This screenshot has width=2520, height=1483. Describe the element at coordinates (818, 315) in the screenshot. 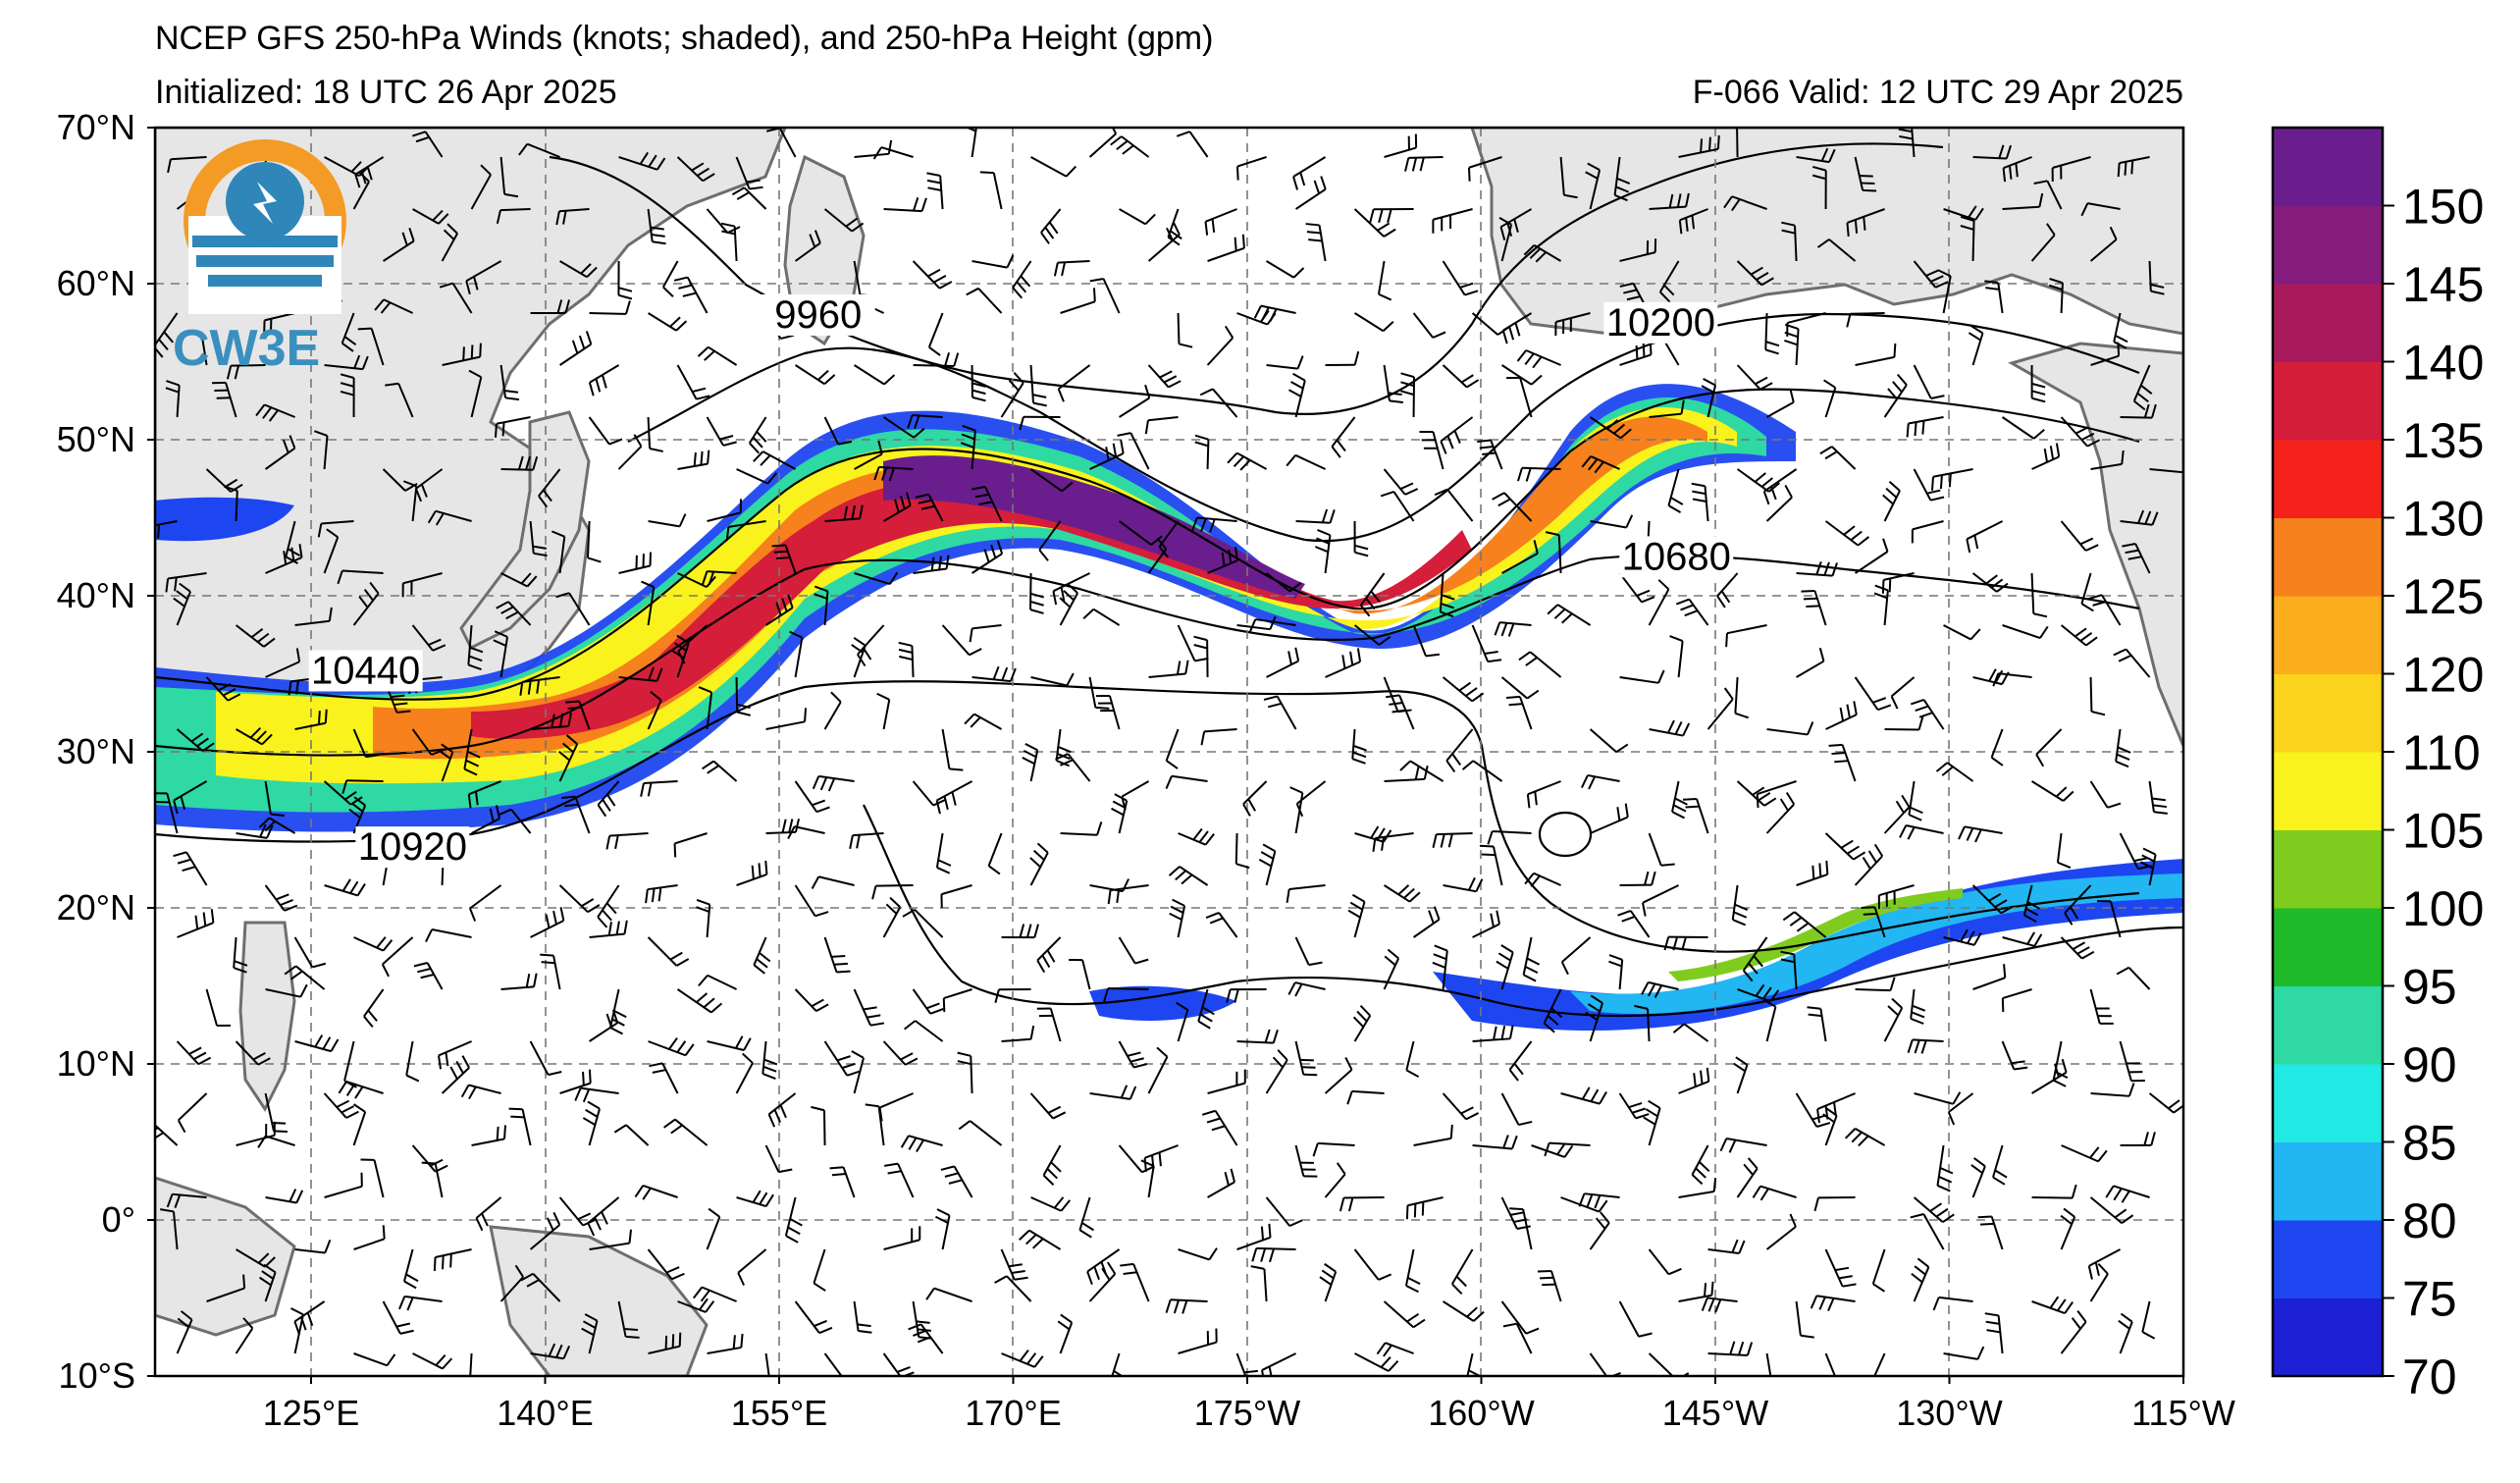

I see `contour-label: 9960` at that location.